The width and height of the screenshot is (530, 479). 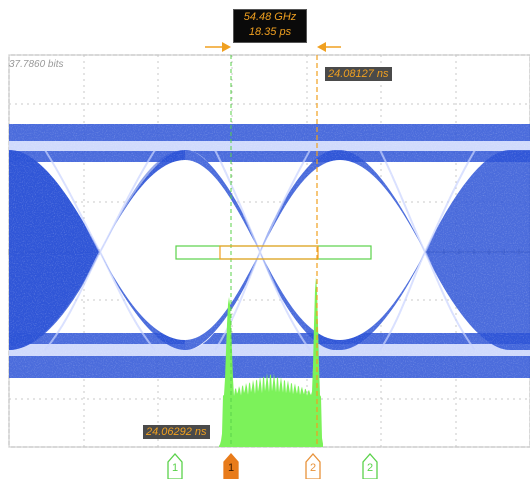 I want to click on frequency-readout: 54.48 GHz 18.35 ps, so click(x=270, y=26).